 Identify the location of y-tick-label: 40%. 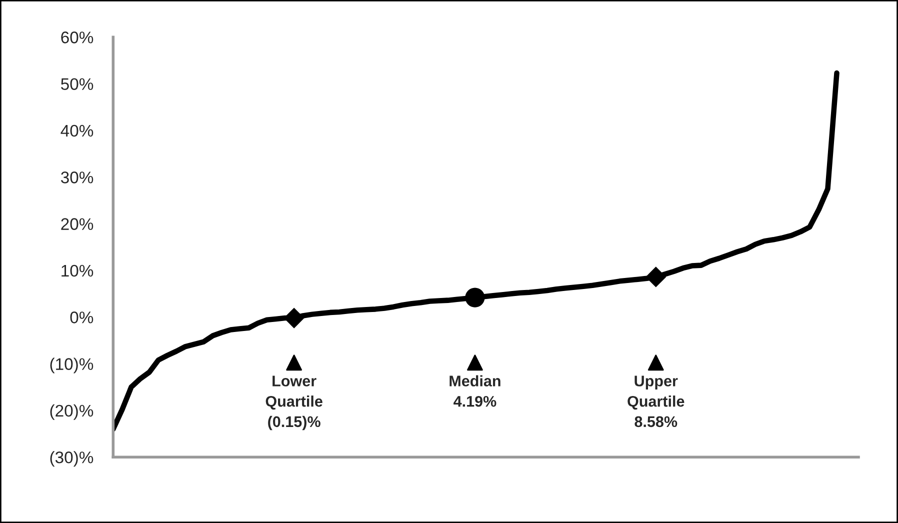
(77, 130).